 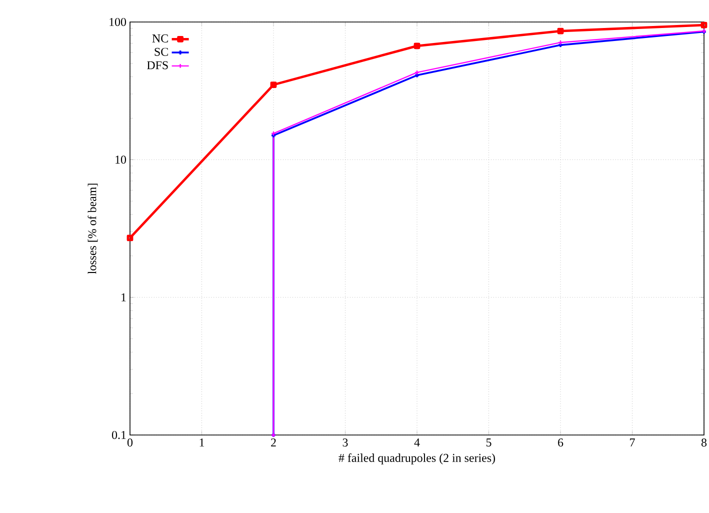 What do you see at coordinates (157, 65) in the screenshot?
I see `legend-label: DFS` at bounding box center [157, 65].